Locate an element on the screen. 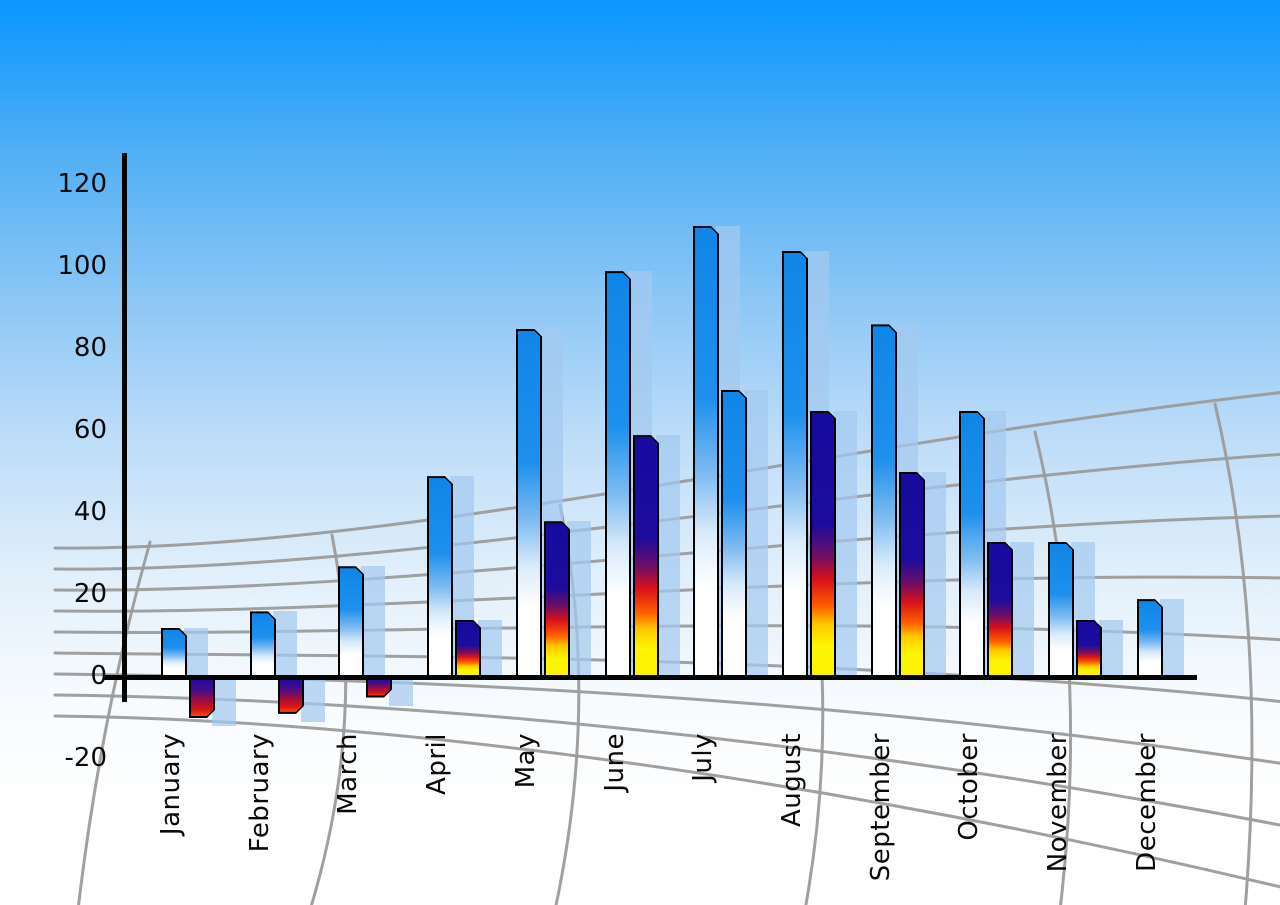 This screenshot has height=905, width=1280. bar-may-series1 is located at coordinates (529, 503).